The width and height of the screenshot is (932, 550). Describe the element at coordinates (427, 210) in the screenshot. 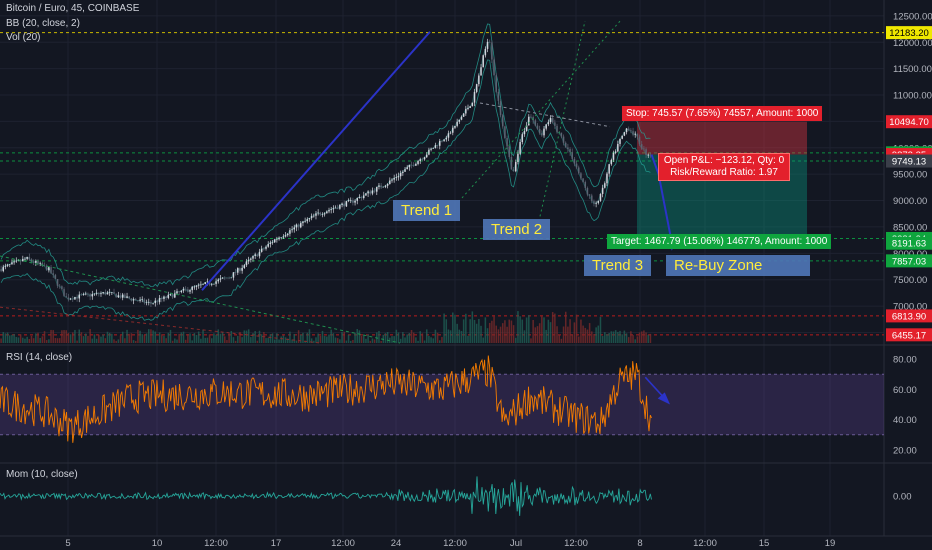

I see `trend-1-label: Trend 1` at that location.